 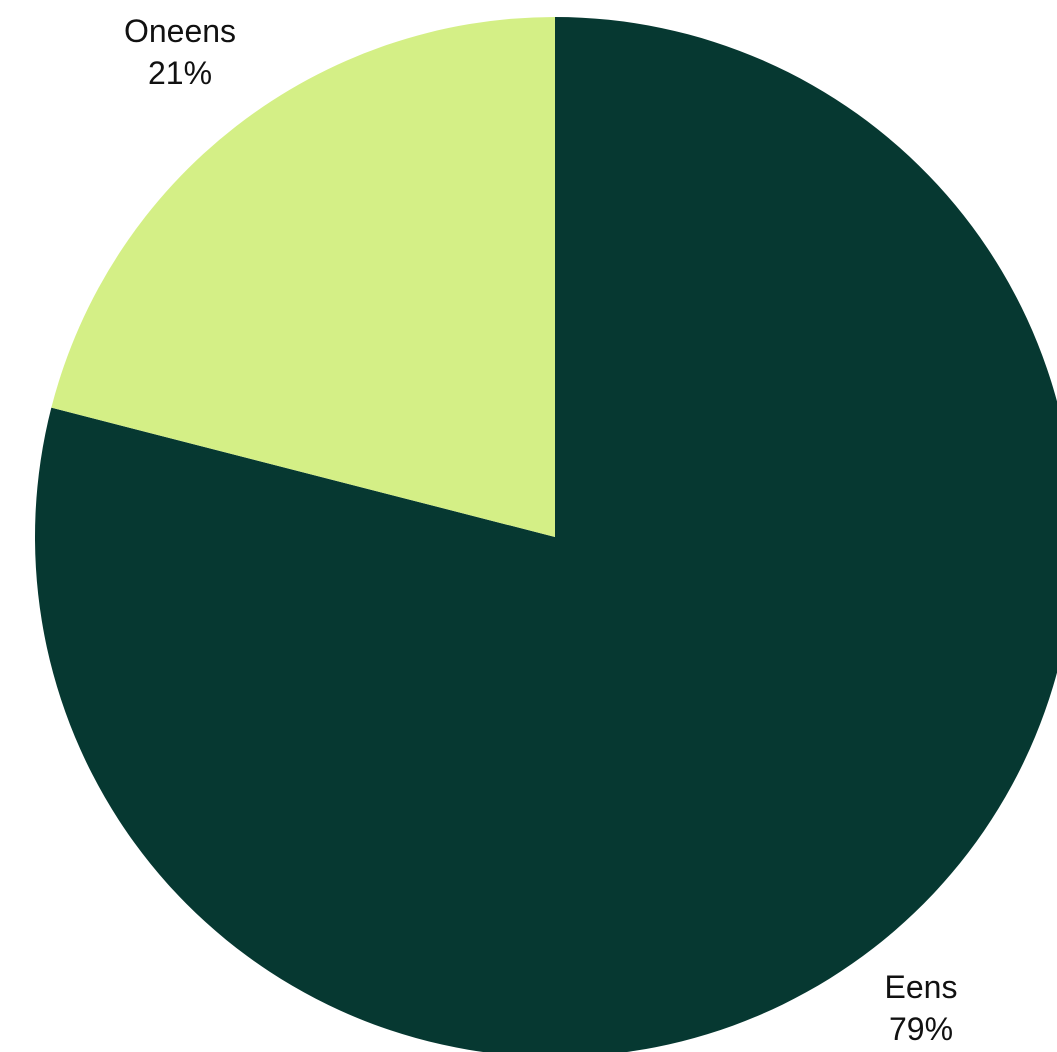 I want to click on slice-label-oneens: Oneens, so click(x=180, y=31).